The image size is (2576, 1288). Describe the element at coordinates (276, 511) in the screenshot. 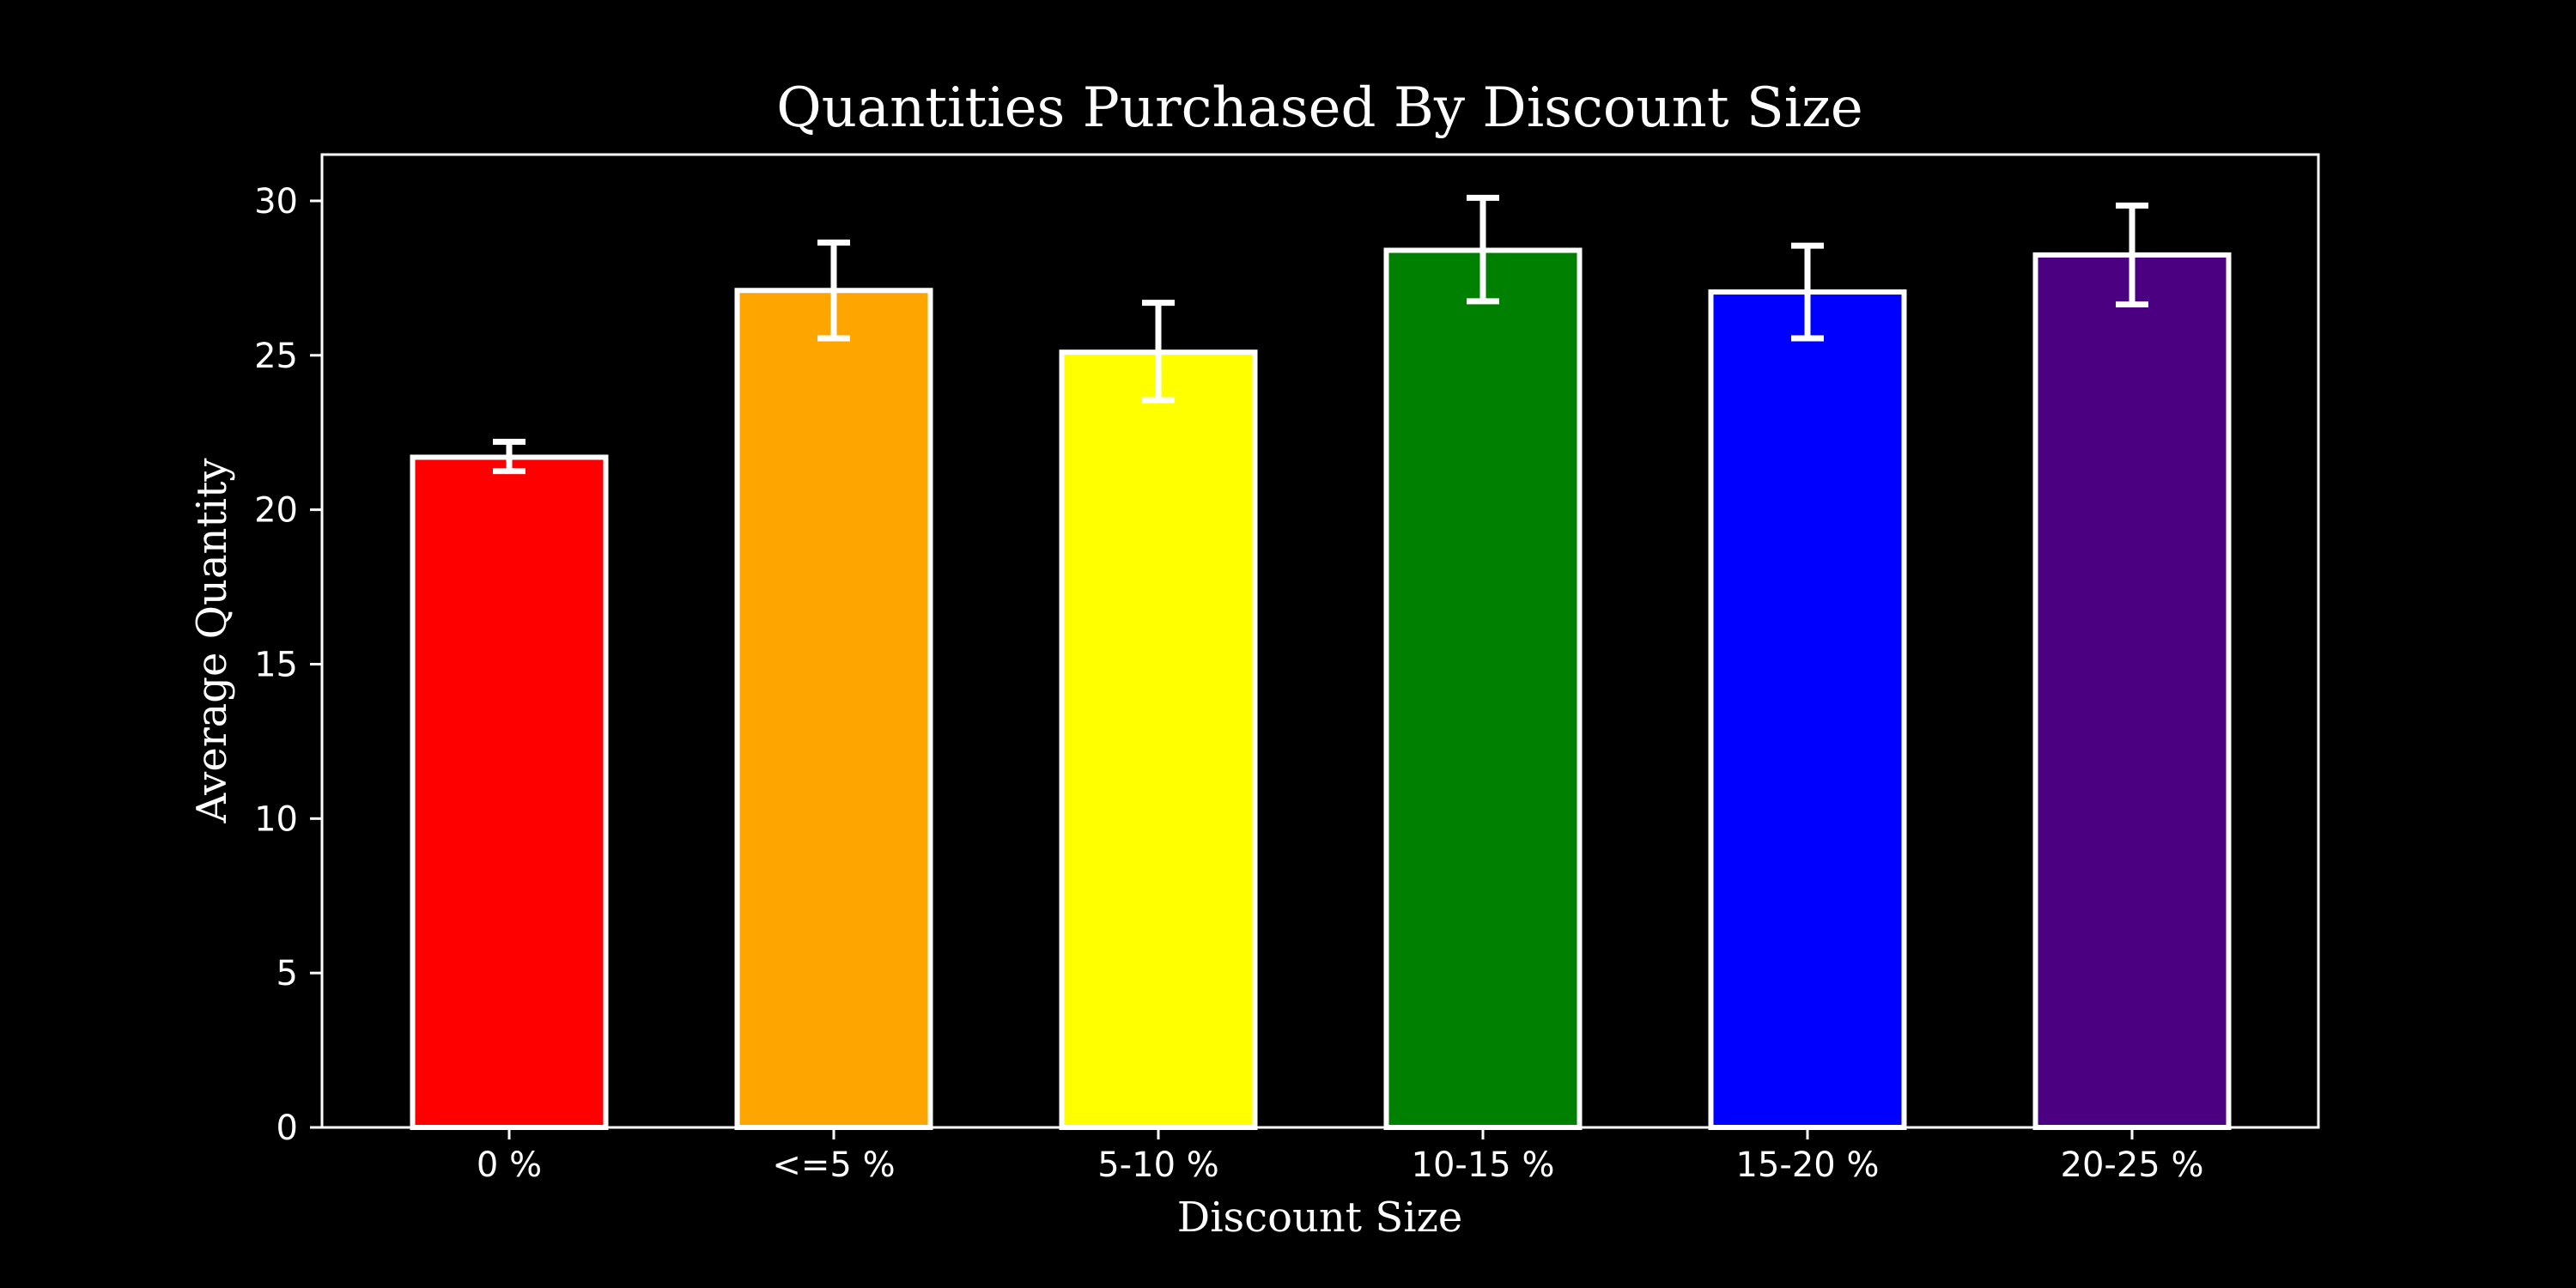

I see `y-tick-label-4: 20` at that location.